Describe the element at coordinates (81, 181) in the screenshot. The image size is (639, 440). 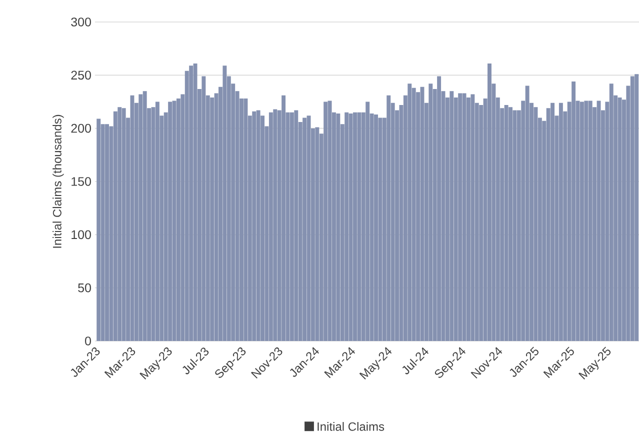
I see `y-tick-label: 150` at that location.